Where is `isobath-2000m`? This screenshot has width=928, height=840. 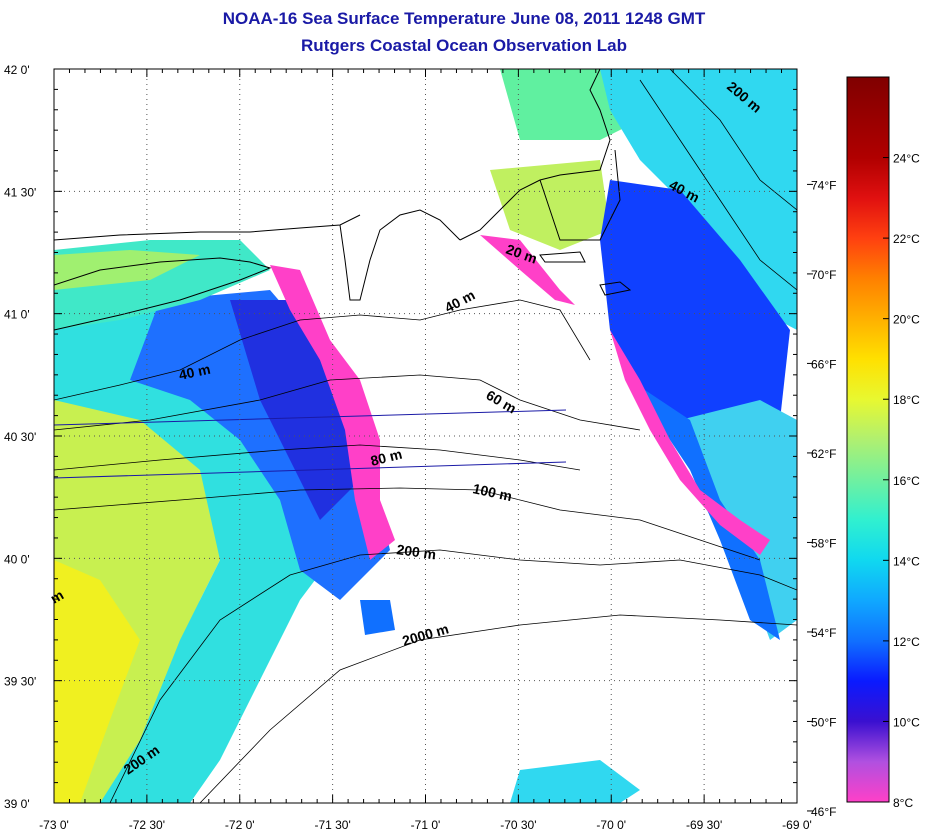
isobath-2000m is located at coordinates (498, 708).